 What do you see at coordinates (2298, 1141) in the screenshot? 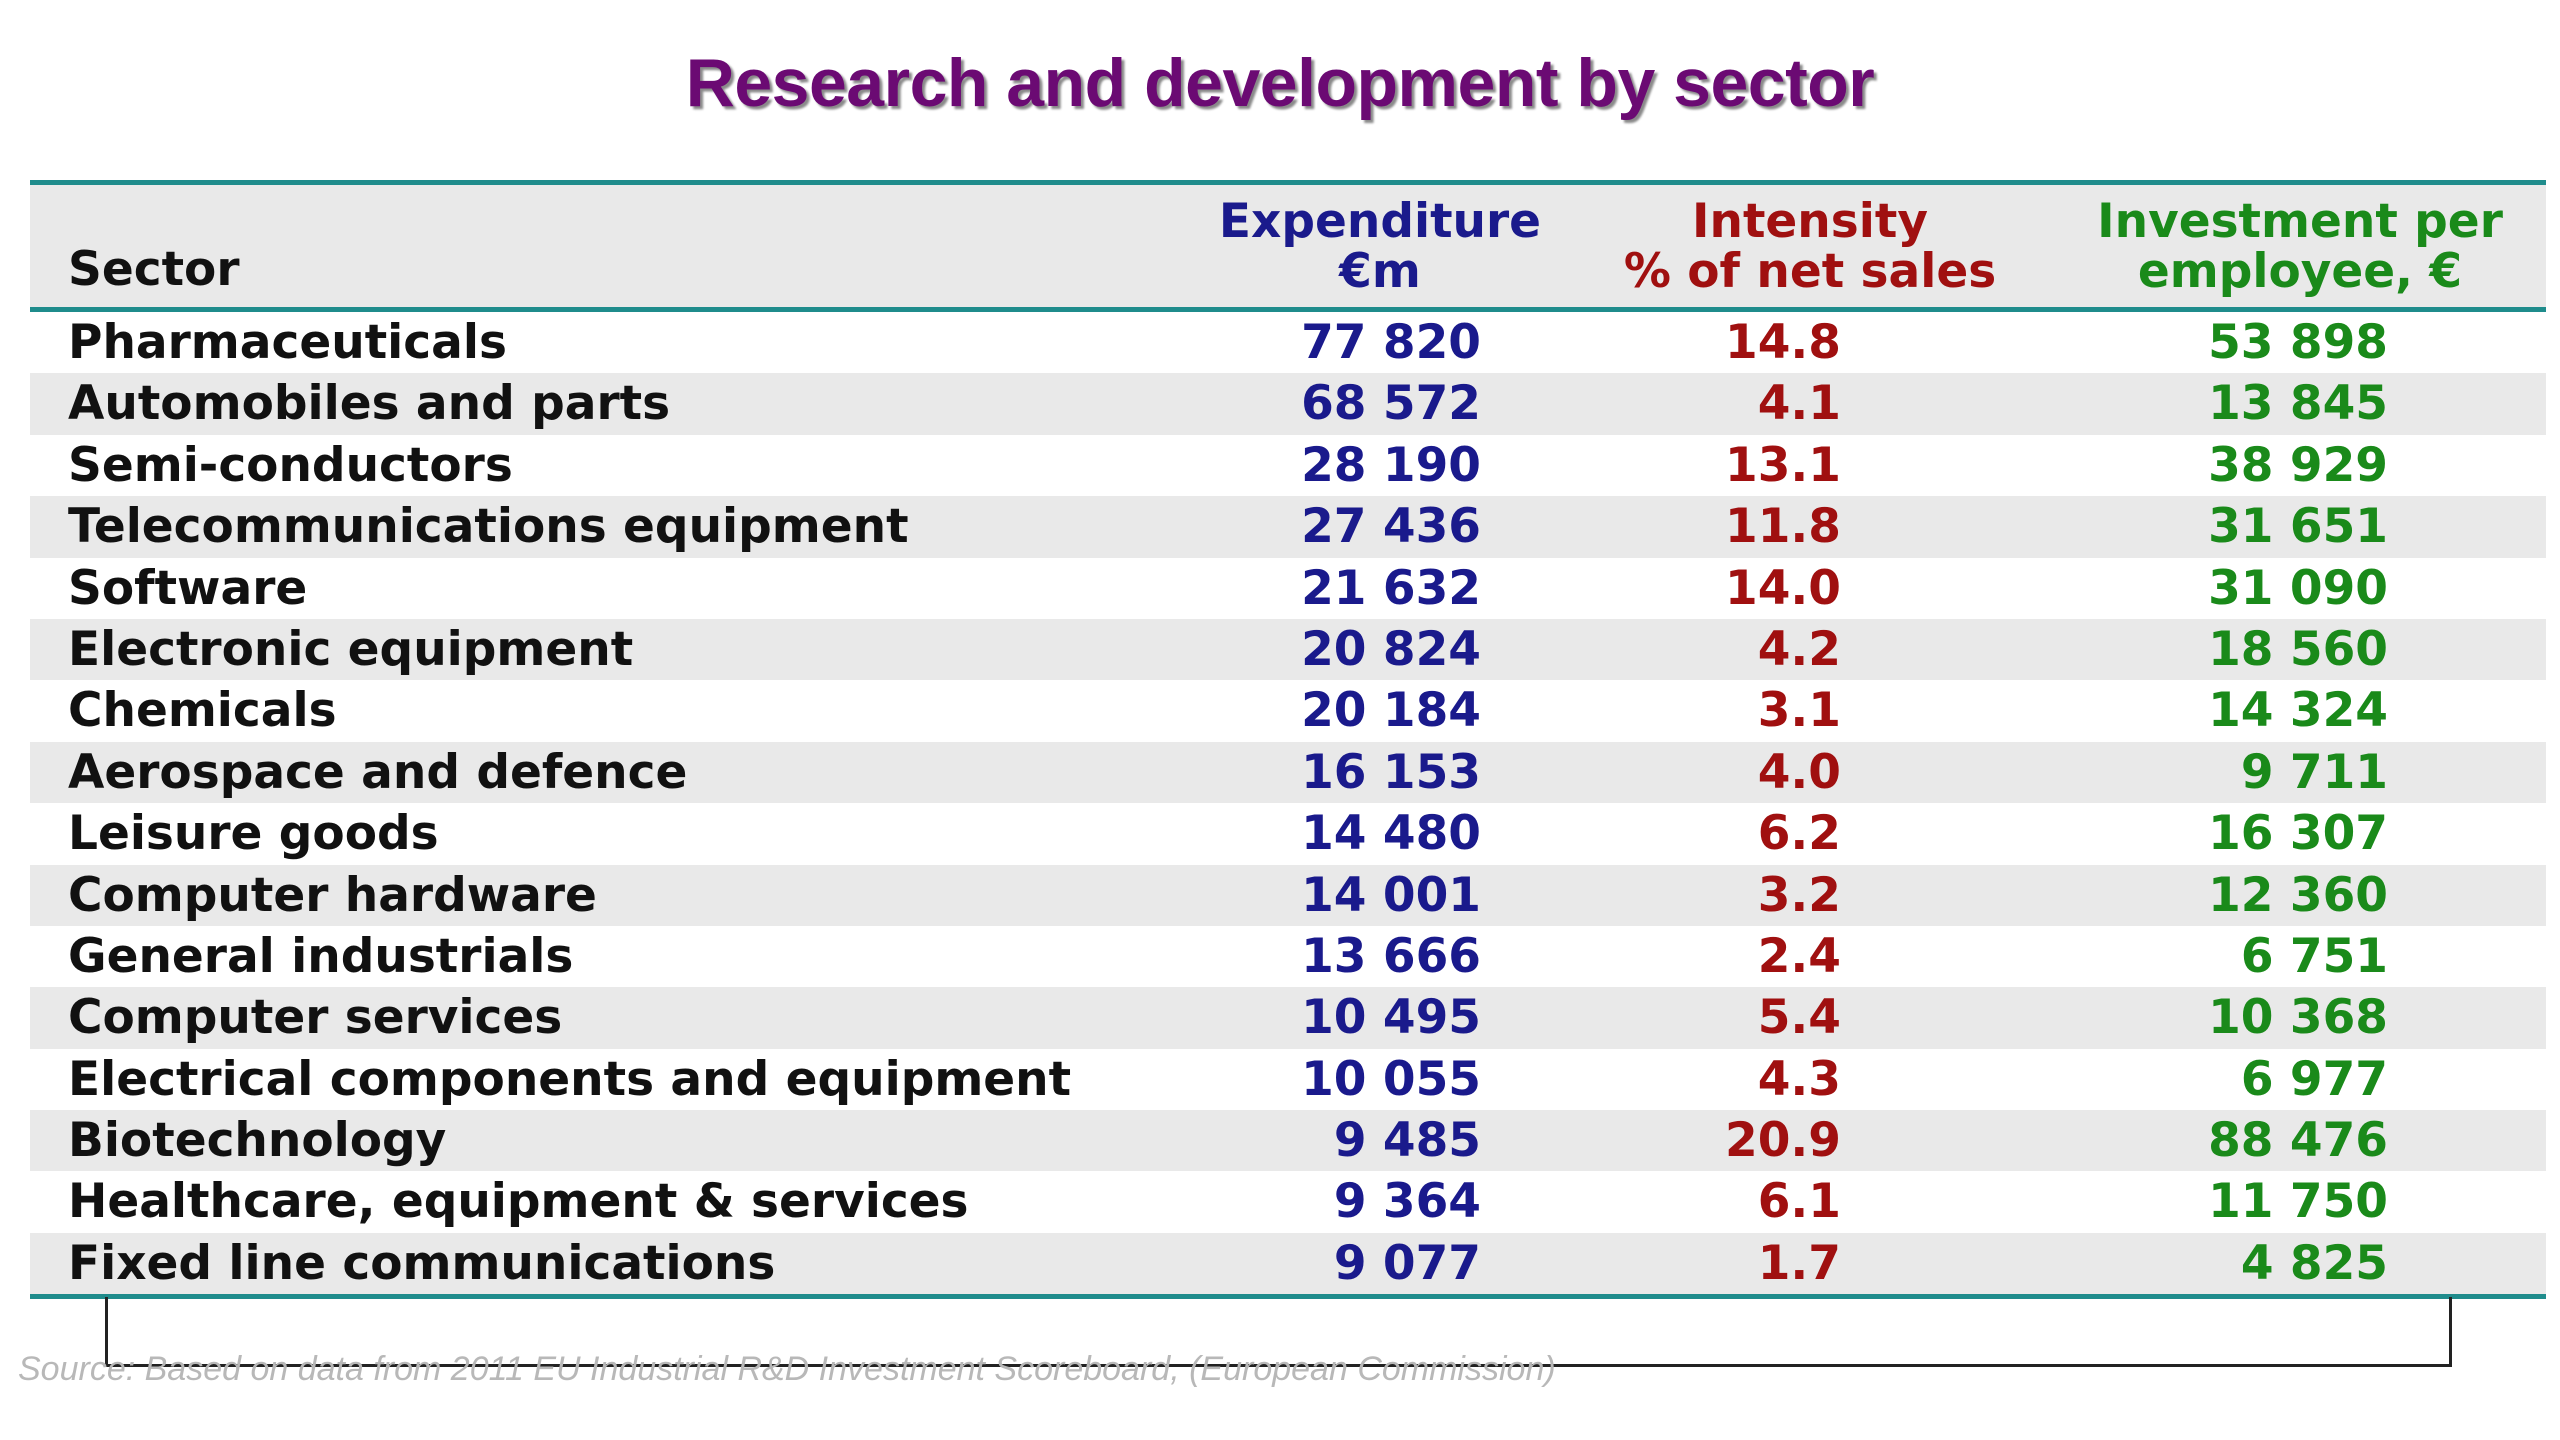
I see `cell-investment: 88 476` at bounding box center [2298, 1141].